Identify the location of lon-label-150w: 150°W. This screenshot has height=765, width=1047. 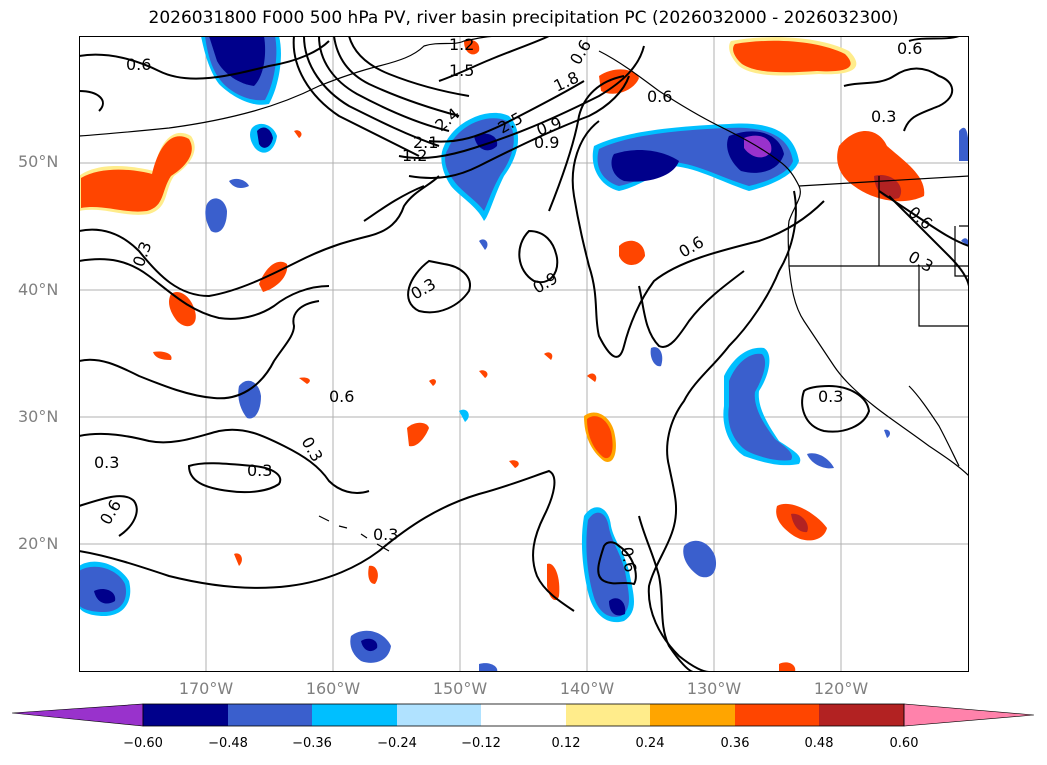
(460, 688).